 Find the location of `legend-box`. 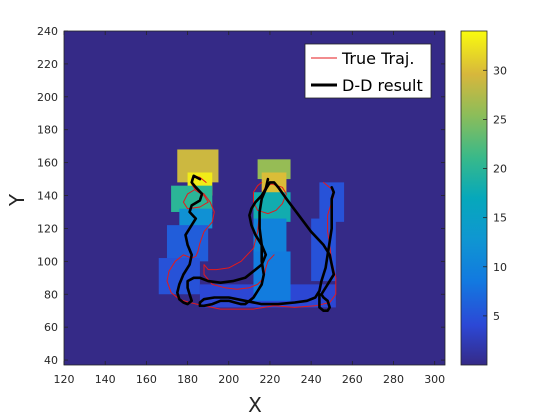

legend-box is located at coordinates (368, 71).